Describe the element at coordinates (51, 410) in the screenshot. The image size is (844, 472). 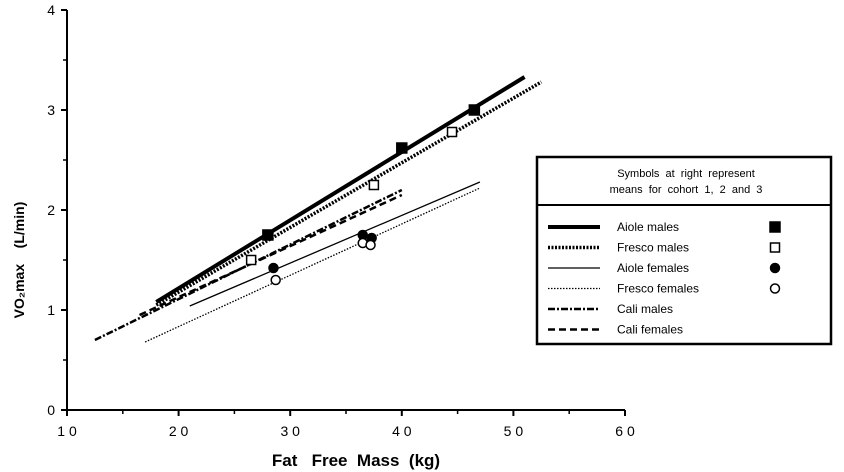
I see `y-tick-label: 0` at that location.